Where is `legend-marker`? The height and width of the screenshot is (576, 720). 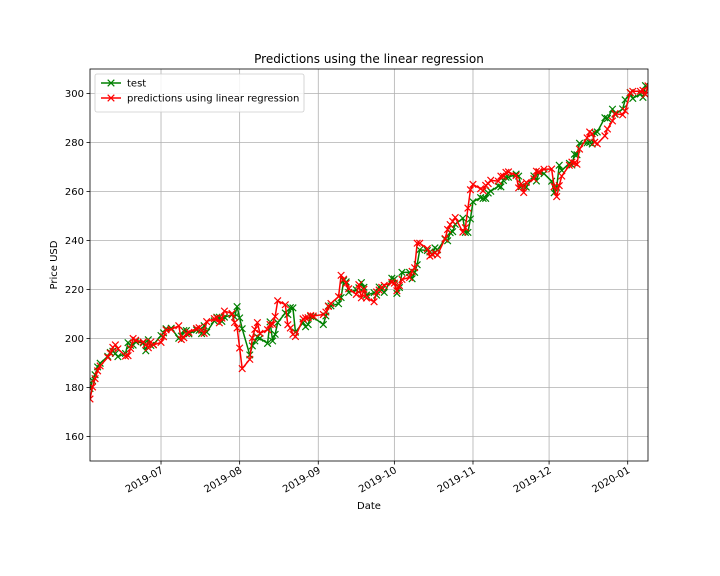
legend-marker is located at coordinates (111, 83).